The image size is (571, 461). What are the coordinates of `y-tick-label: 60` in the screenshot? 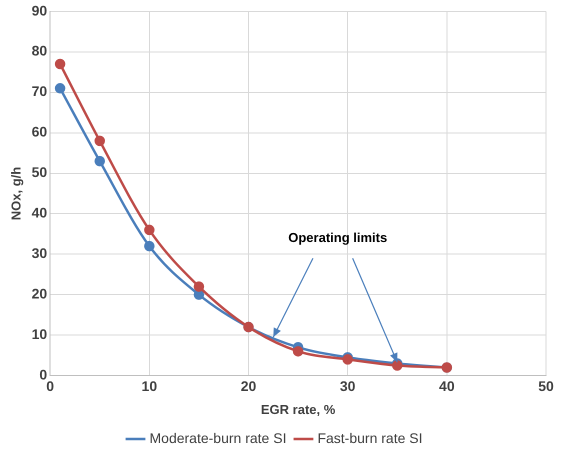 It's located at (40, 132).